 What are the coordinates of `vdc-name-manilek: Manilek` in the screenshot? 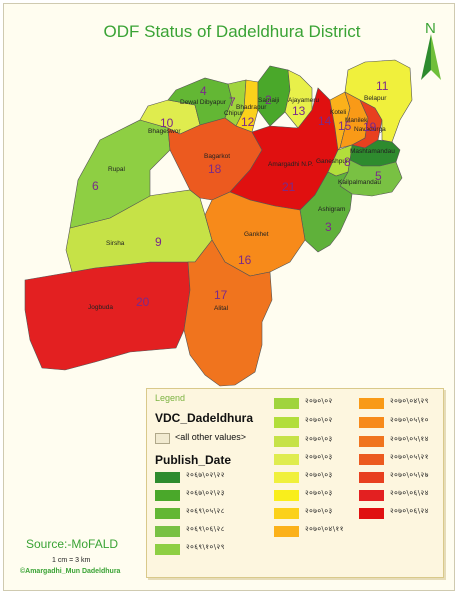 It's located at (356, 120).